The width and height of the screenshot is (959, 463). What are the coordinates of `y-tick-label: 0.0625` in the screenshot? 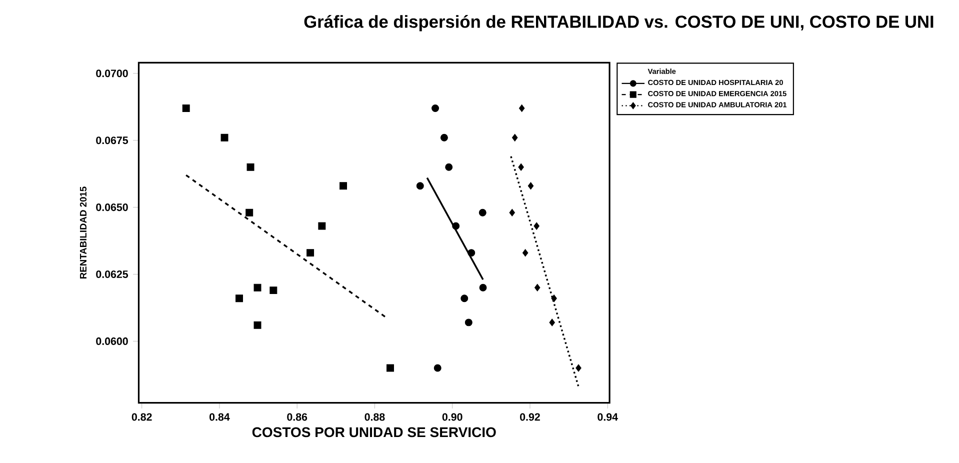 It's located at (112, 274).